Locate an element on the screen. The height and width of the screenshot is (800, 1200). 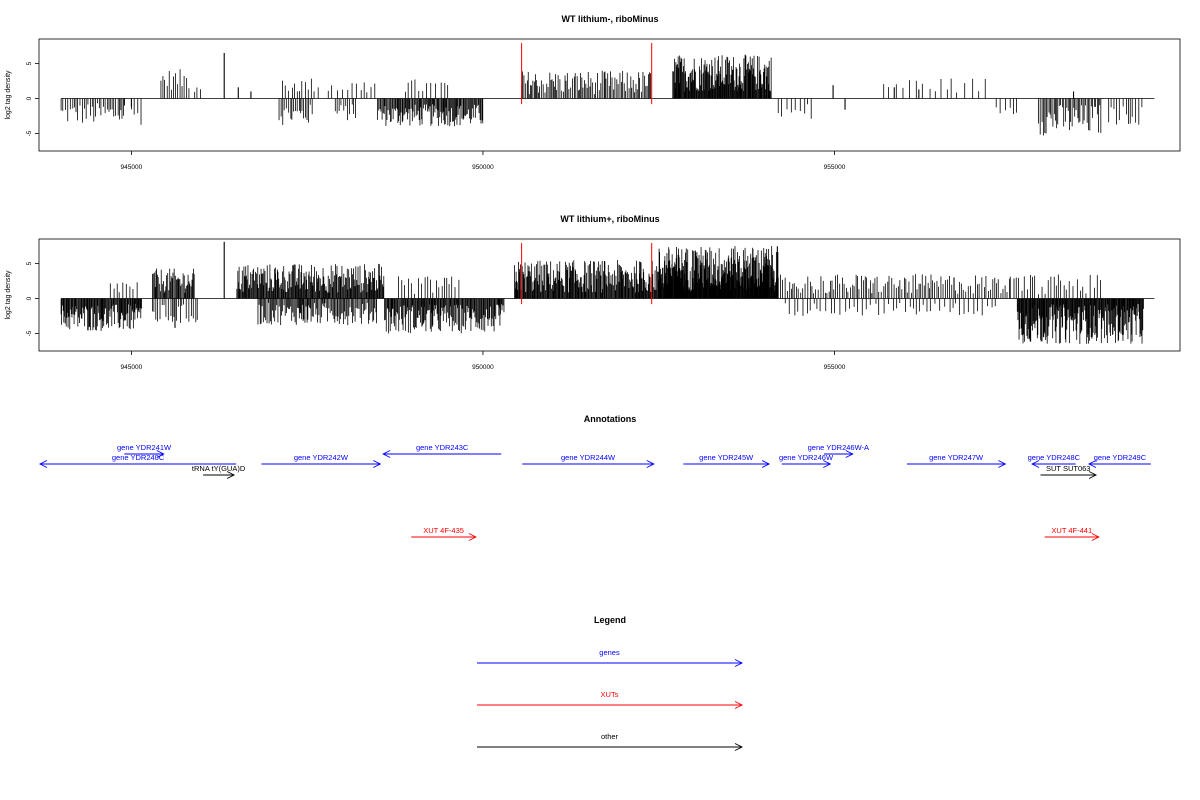
feature-label: gene YDR245W is located at coordinates (726, 457).